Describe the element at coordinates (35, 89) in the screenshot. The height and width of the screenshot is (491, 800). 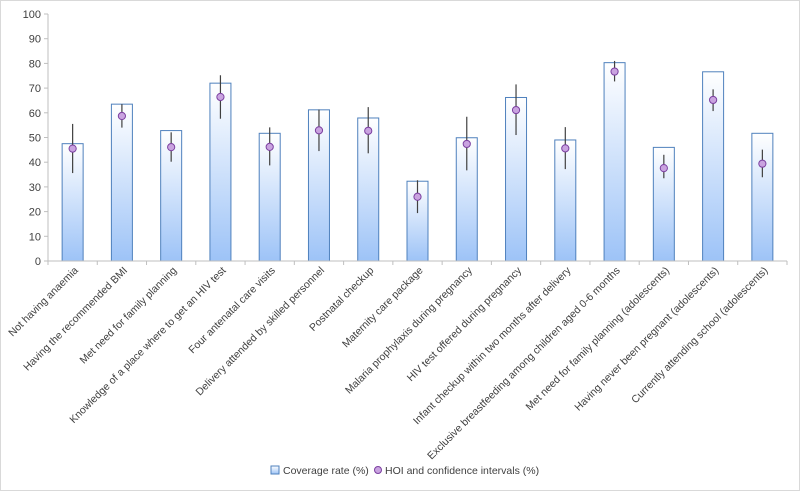
I see `y-tick-label: 70` at that location.